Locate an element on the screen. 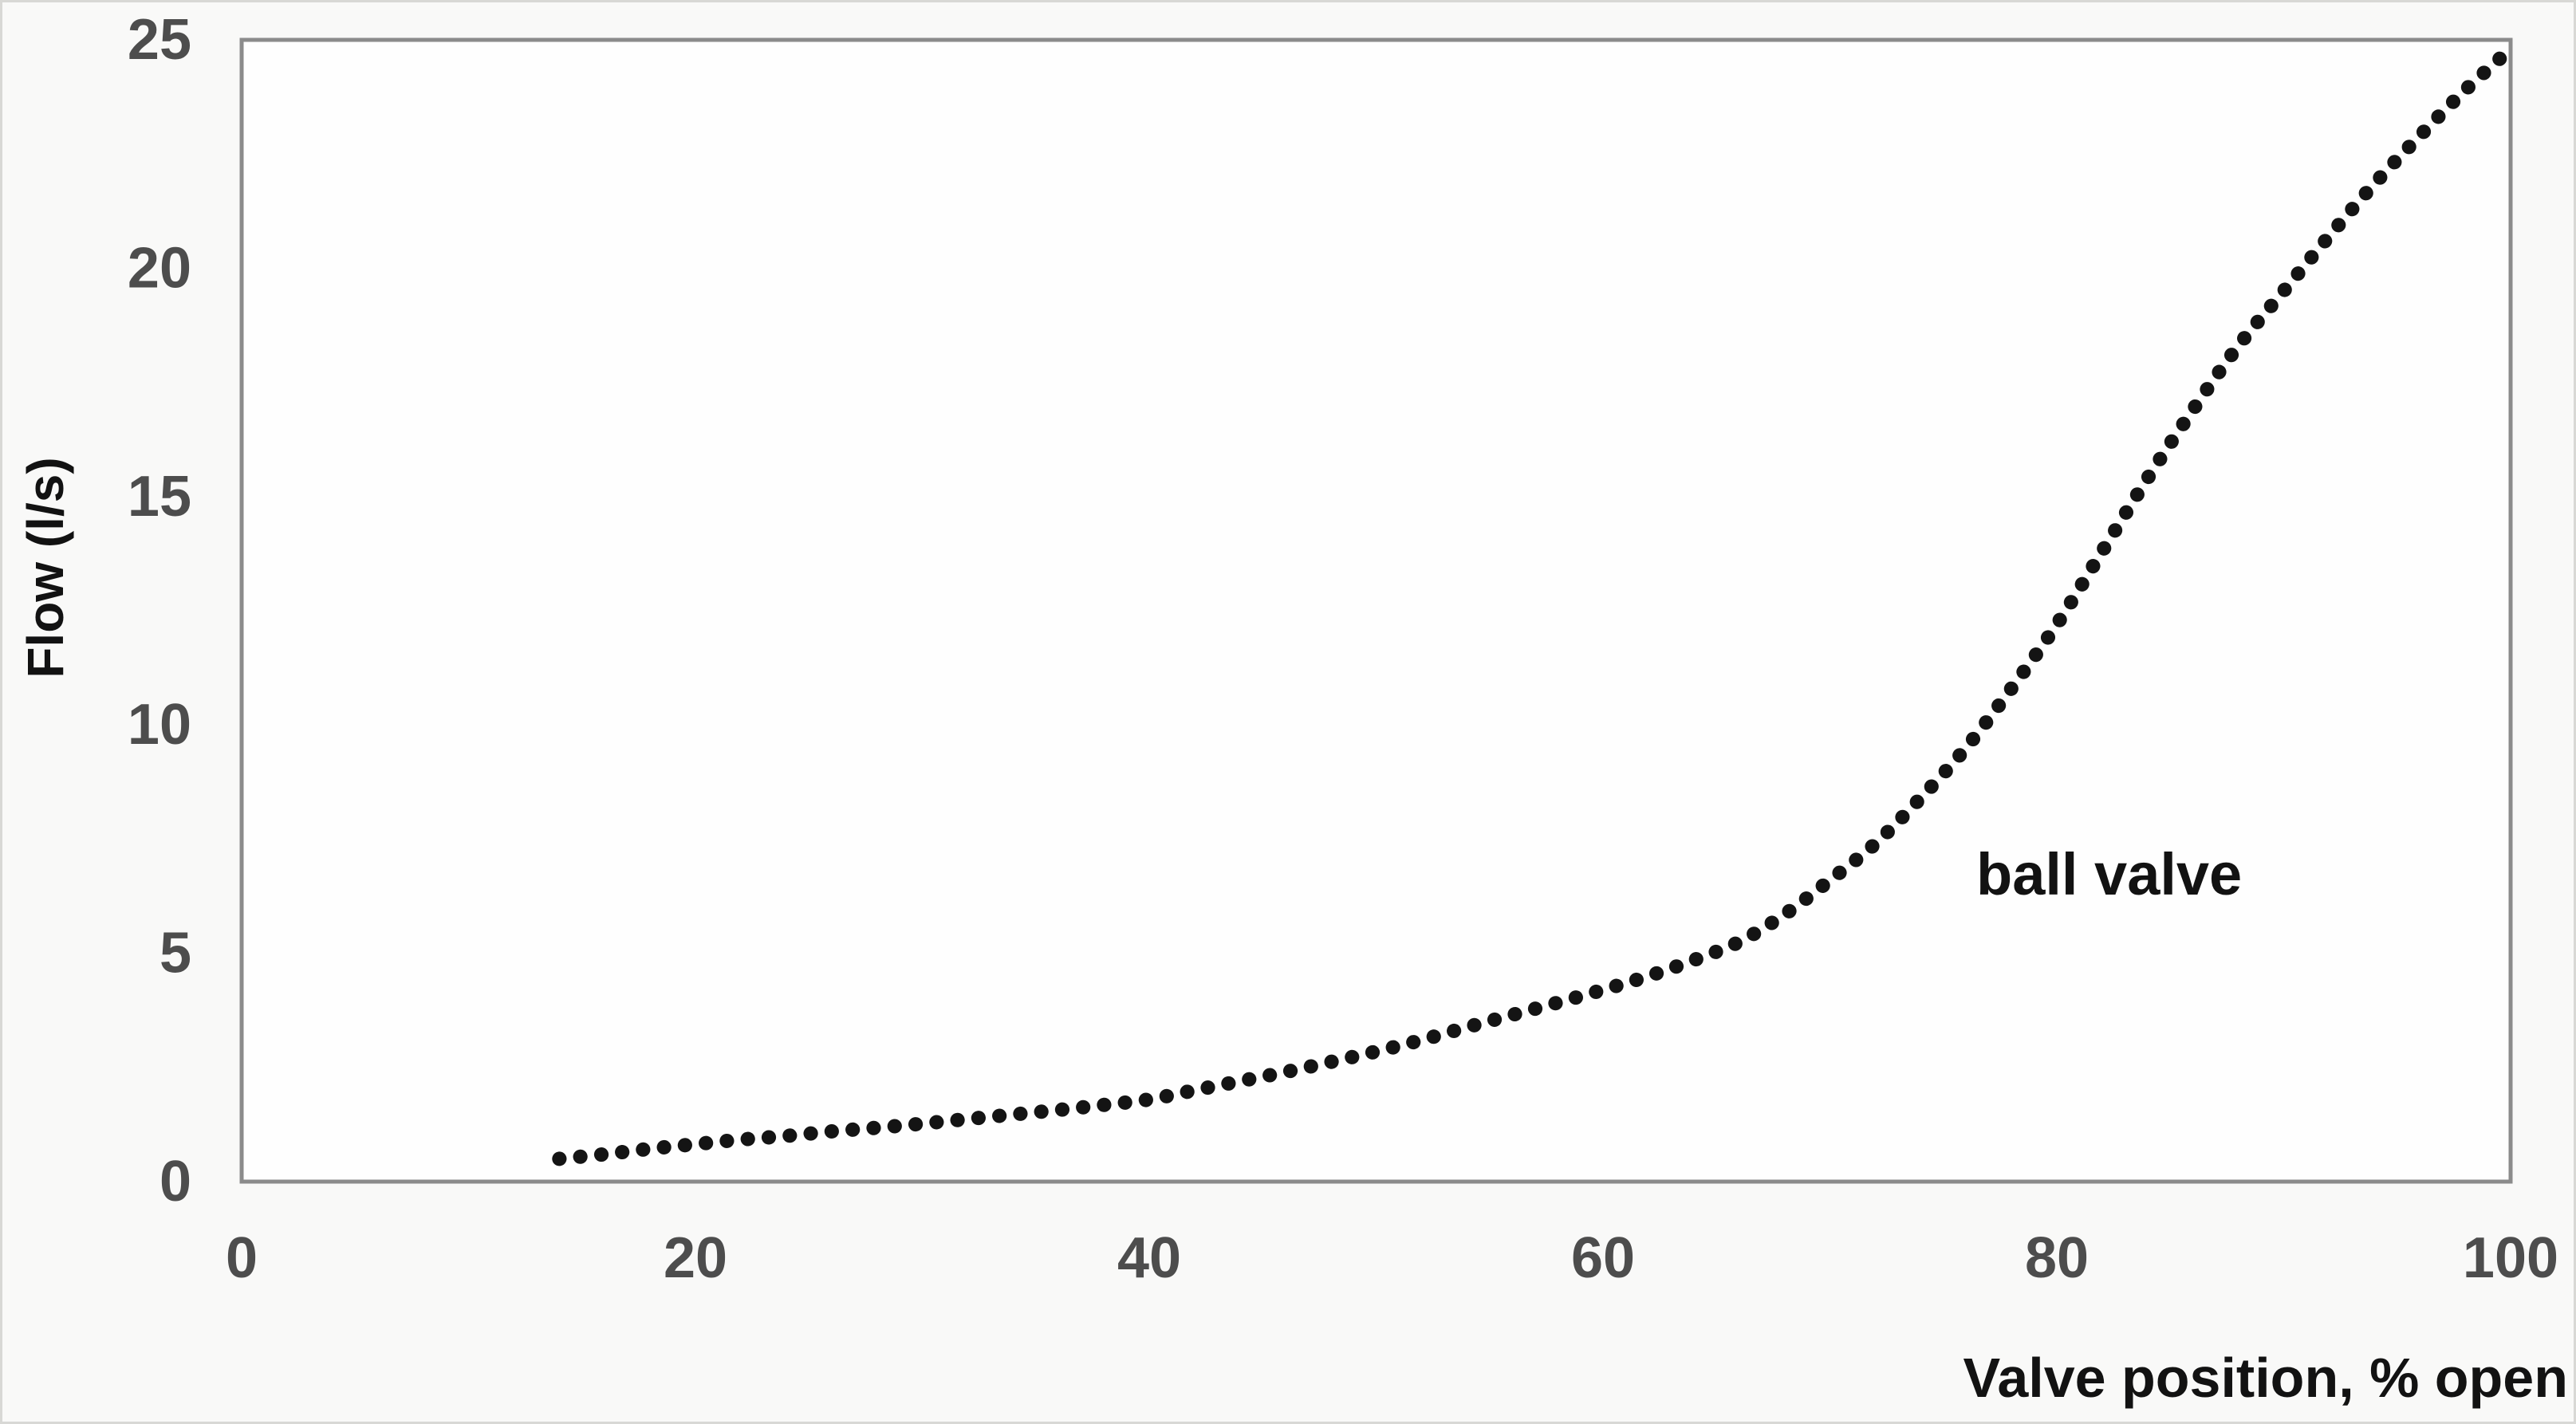 The image size is (2576, 1424). x-axis-tick-label: 0 is located at coordinates (242, 1258).